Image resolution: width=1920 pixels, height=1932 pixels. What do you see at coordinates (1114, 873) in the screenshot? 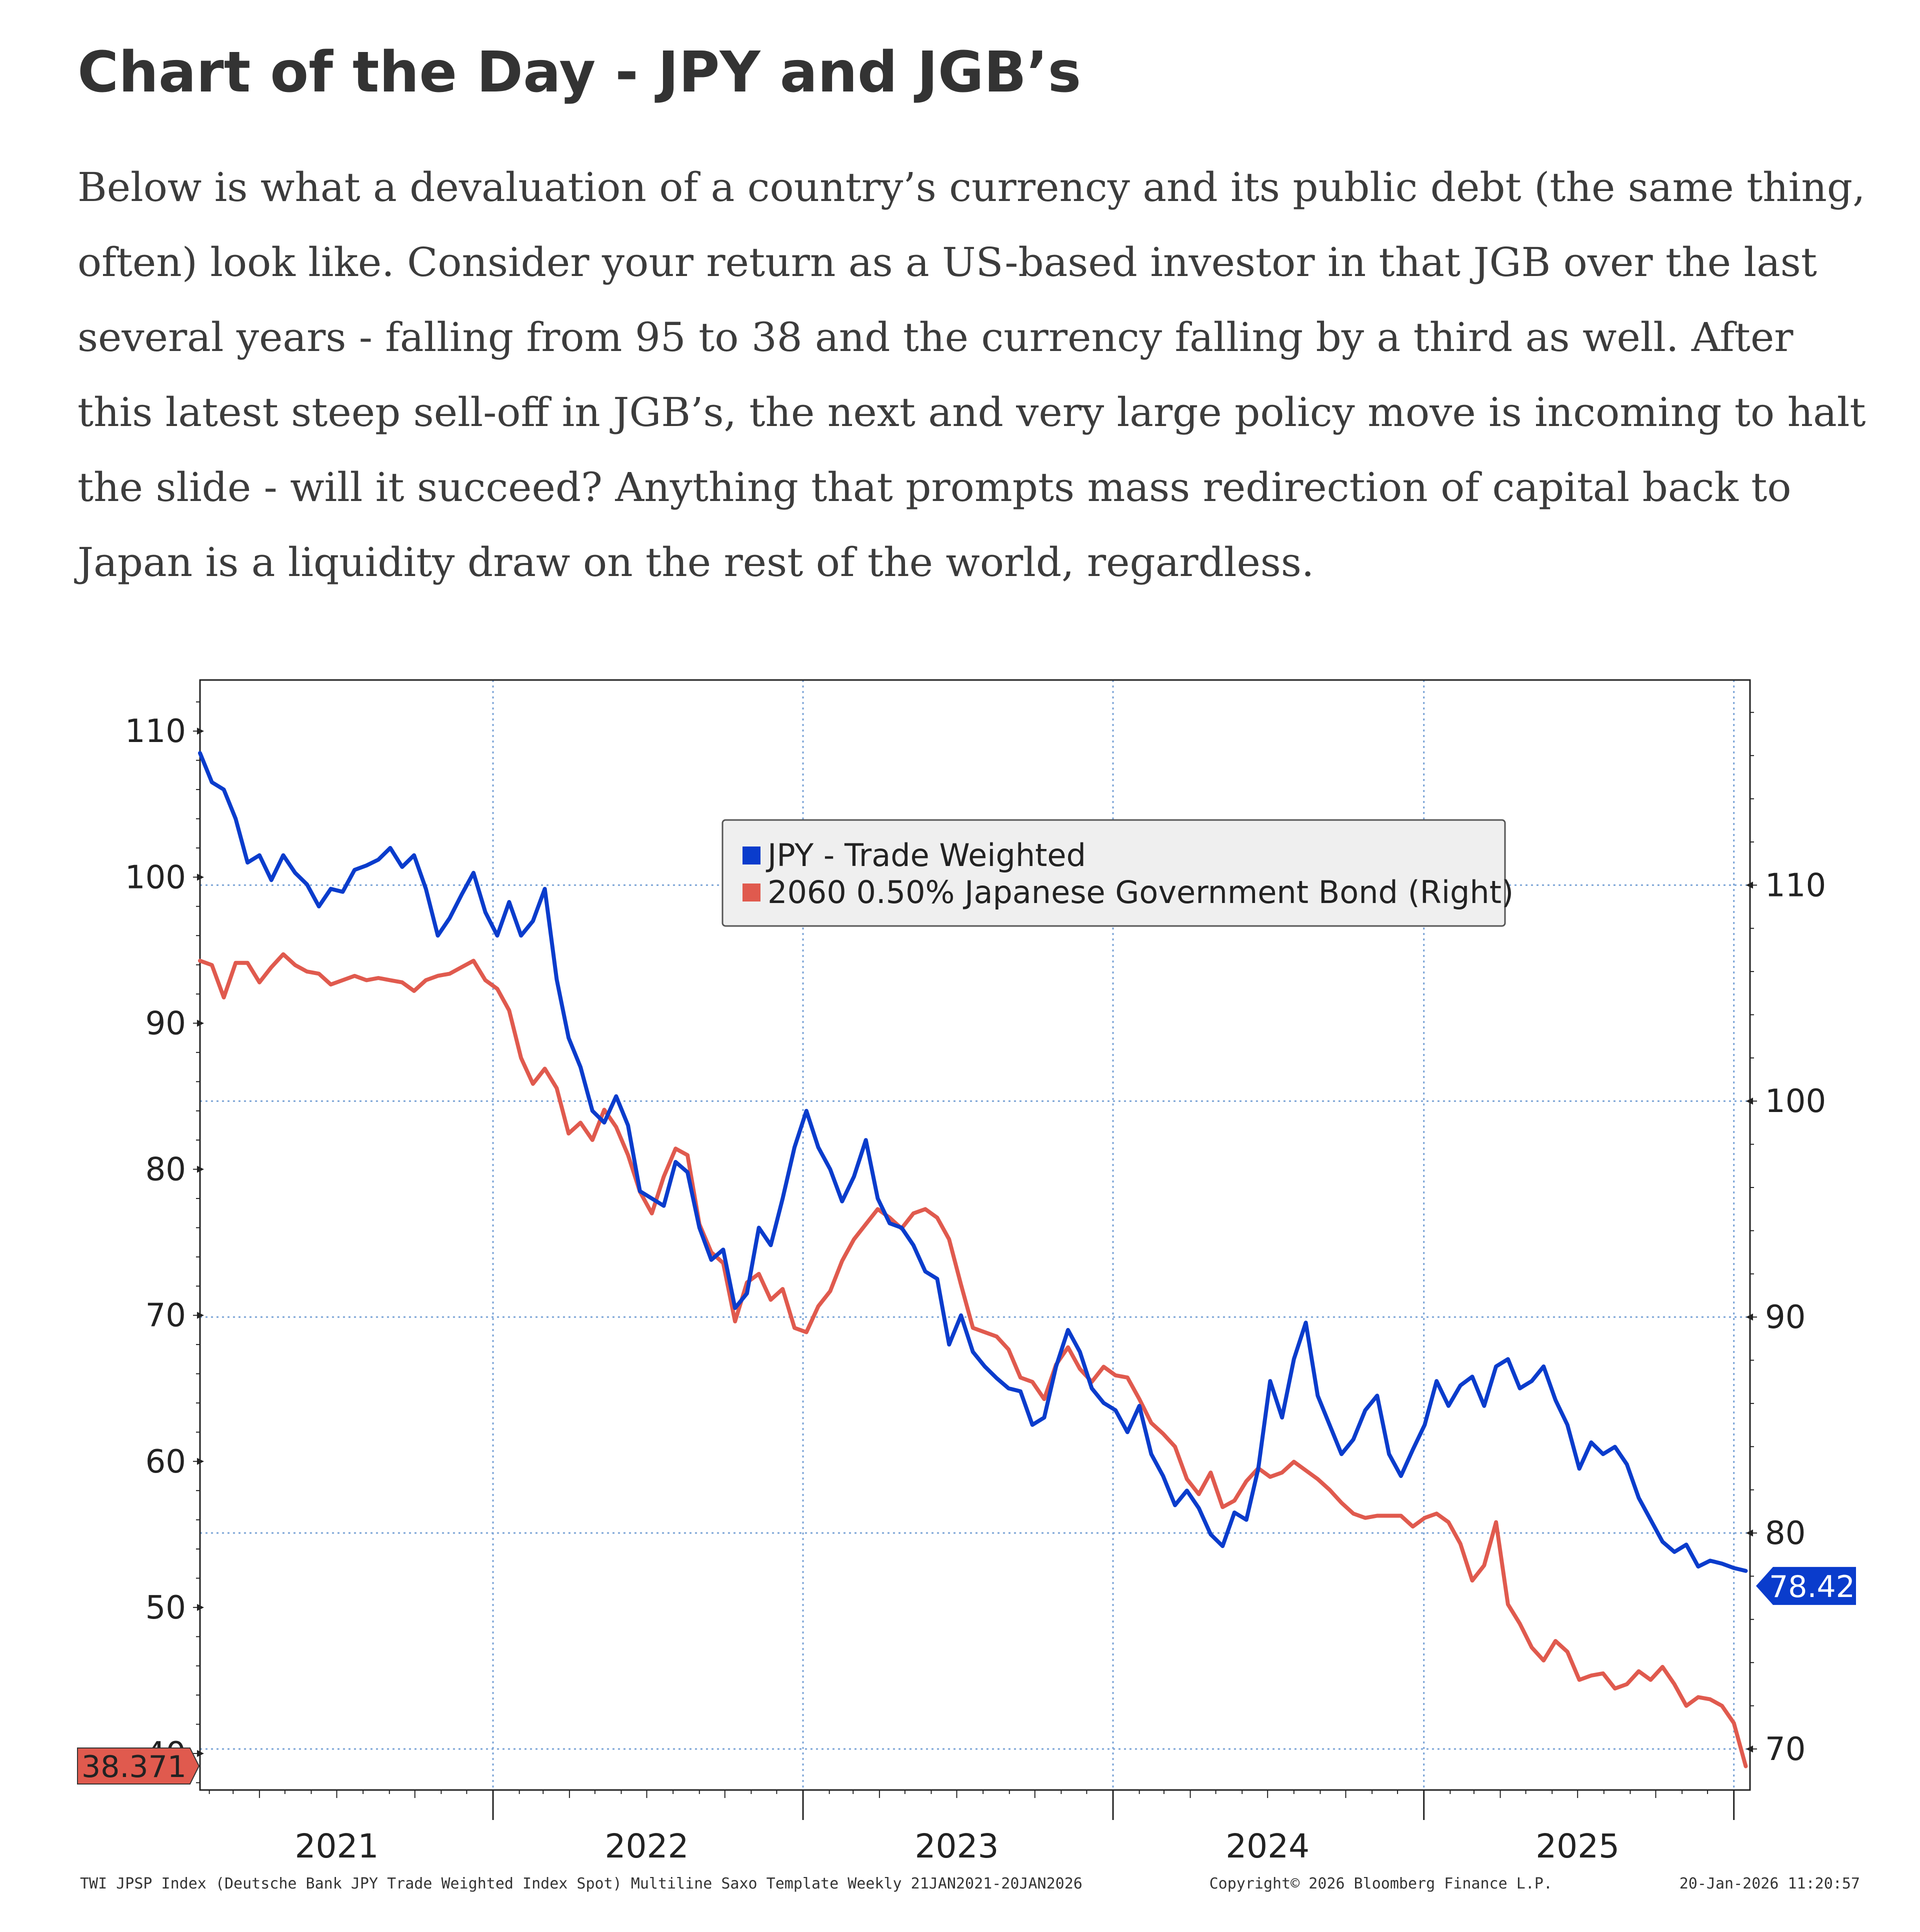
I see `legend-box` at bounding box center [1114, 873].